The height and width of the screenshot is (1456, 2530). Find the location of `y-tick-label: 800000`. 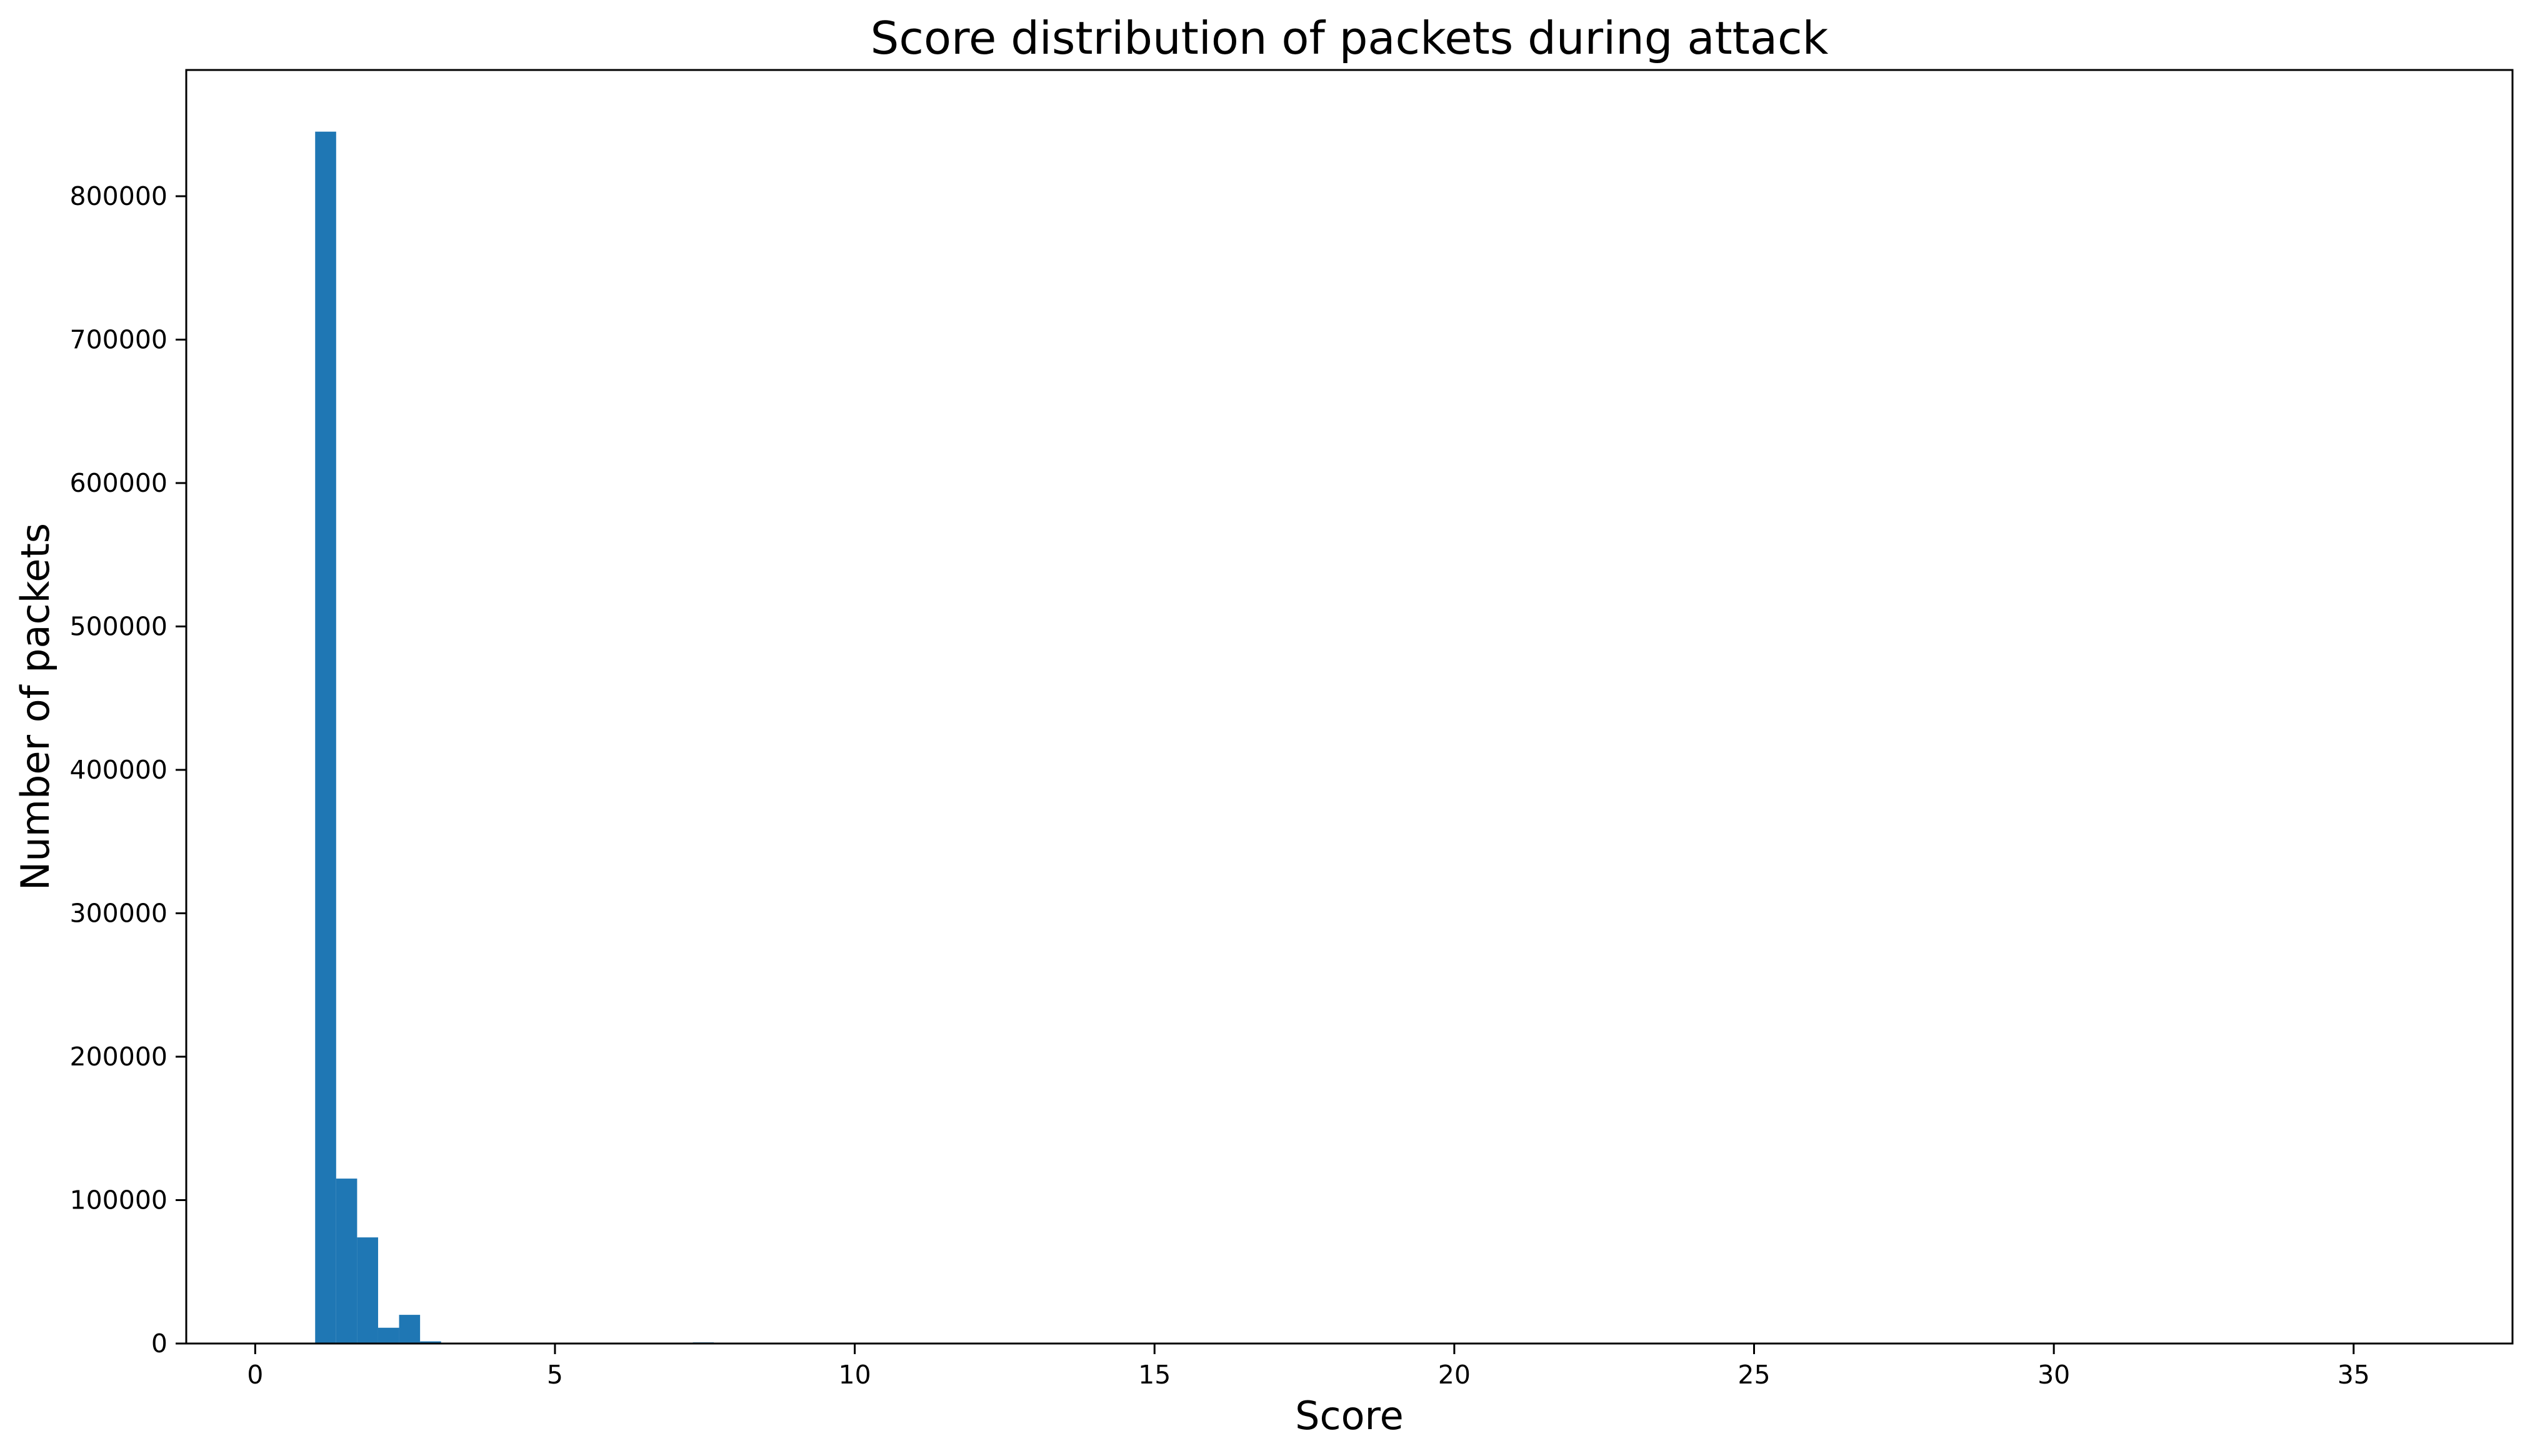

y-tick-label: 800000 is located at coordinates (119, 196).